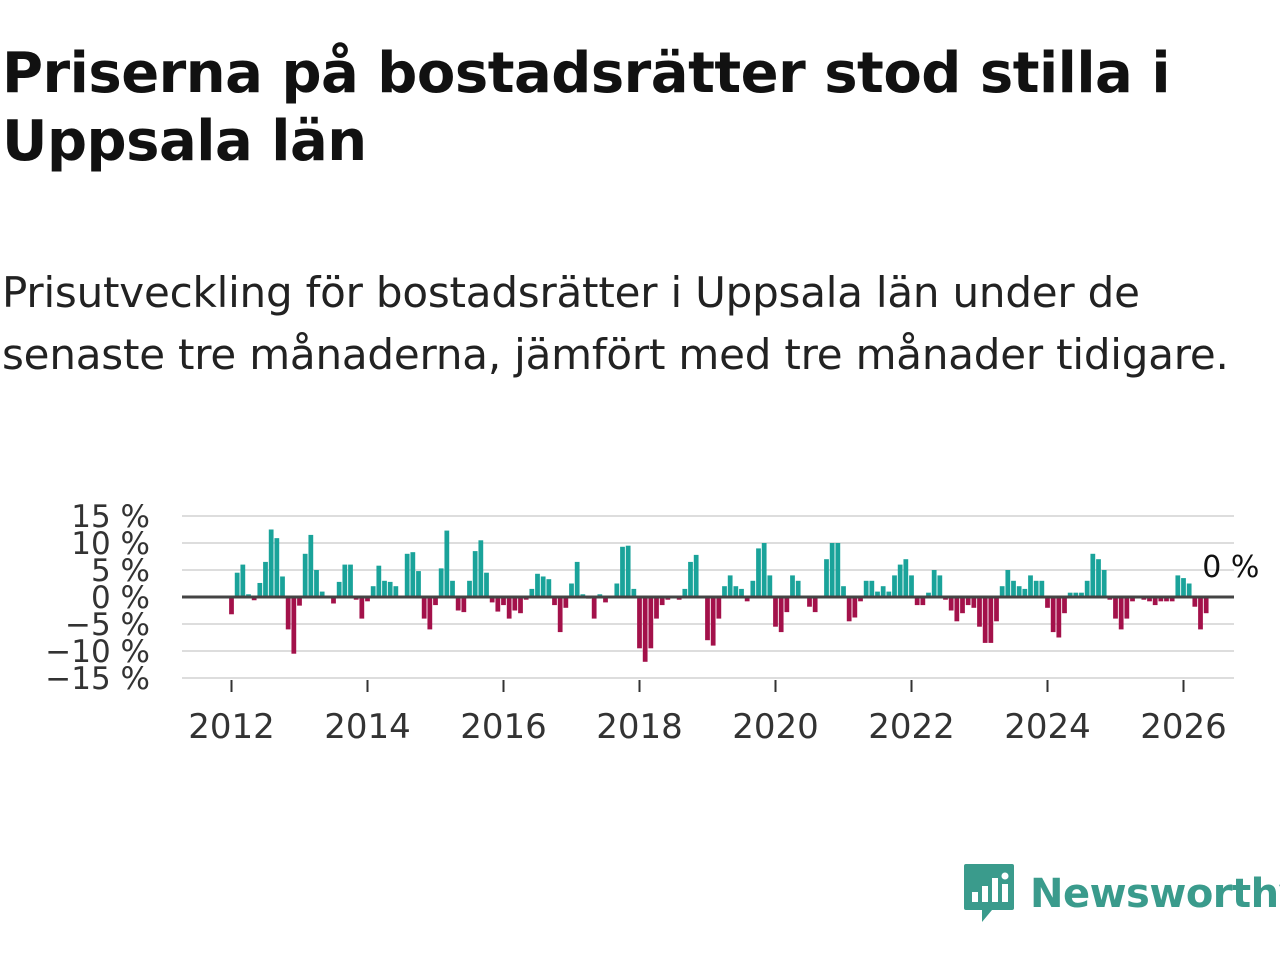  I want to click on x-tick-label: 2024, so click(1047, 727).